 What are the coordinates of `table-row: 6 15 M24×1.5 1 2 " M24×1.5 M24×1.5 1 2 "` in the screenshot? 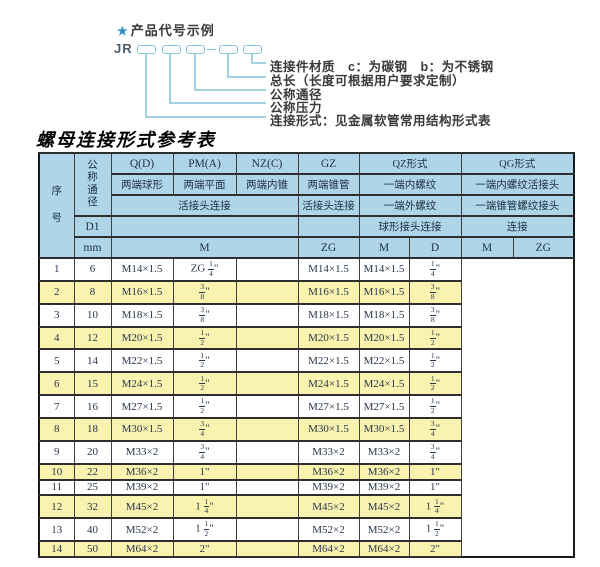 It's located at (306, 384).